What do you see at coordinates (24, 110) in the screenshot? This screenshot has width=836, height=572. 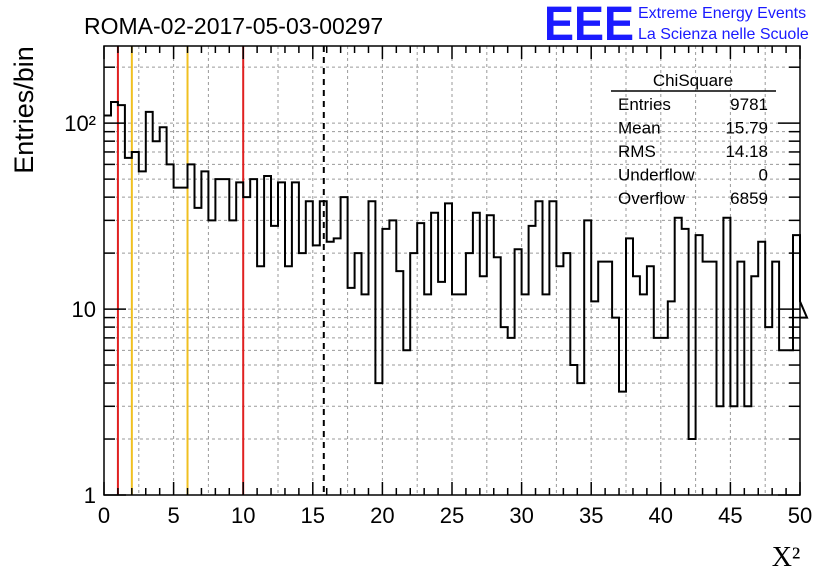 I see `y-axis-label: Entries/bin` at bounding box center [24, 110].